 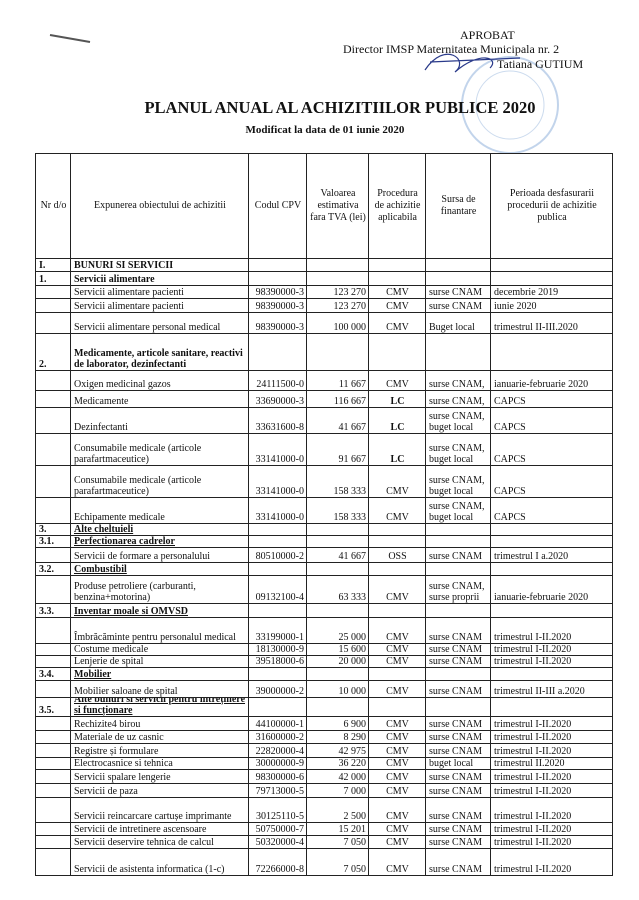 I want to click on cell-source-text: buget local, so click(x=451, y=763).